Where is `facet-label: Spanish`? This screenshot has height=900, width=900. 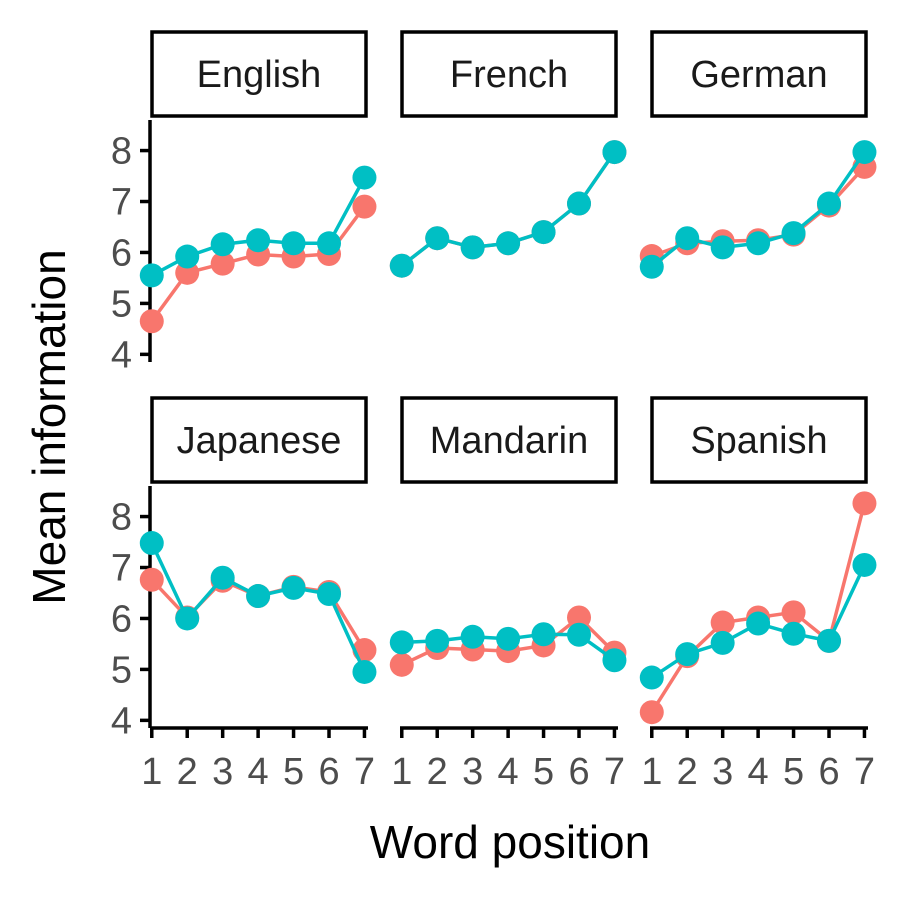 facet-label: Spanish is located at coordinates (758, 441).